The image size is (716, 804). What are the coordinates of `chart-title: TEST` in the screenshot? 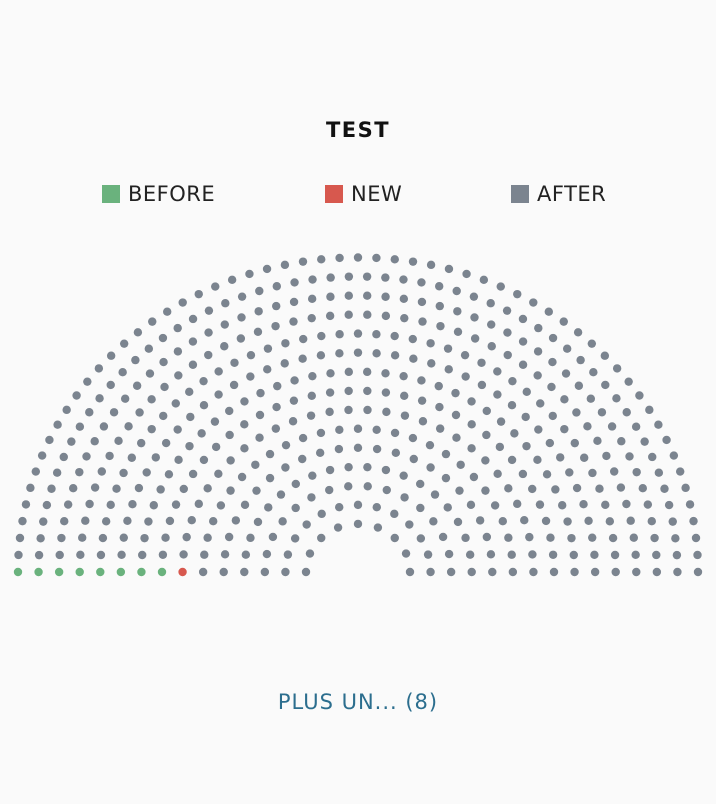 It's located at (358, 130).